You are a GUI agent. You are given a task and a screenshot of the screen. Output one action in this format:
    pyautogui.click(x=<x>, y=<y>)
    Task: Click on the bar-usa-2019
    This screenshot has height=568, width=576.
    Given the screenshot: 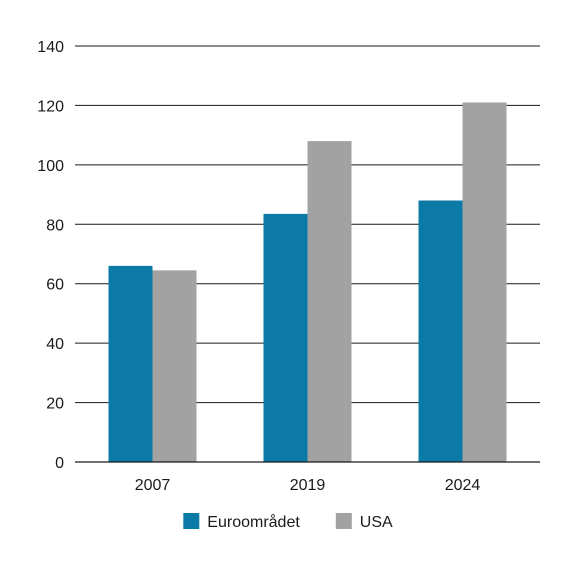 What is the action you would take?
    pyautogui.click(x=329, y=302)
    